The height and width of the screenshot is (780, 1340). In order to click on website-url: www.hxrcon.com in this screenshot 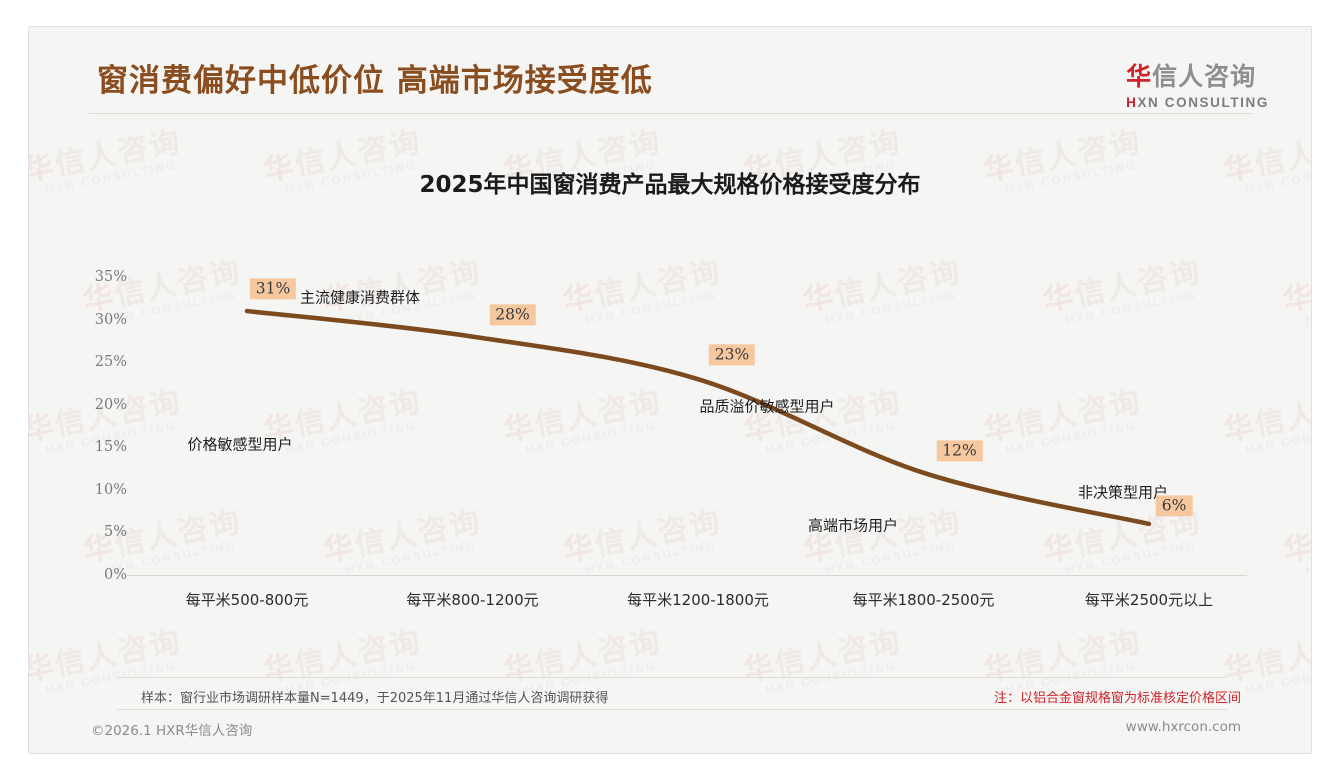, I will do `click(1183, 727)`.